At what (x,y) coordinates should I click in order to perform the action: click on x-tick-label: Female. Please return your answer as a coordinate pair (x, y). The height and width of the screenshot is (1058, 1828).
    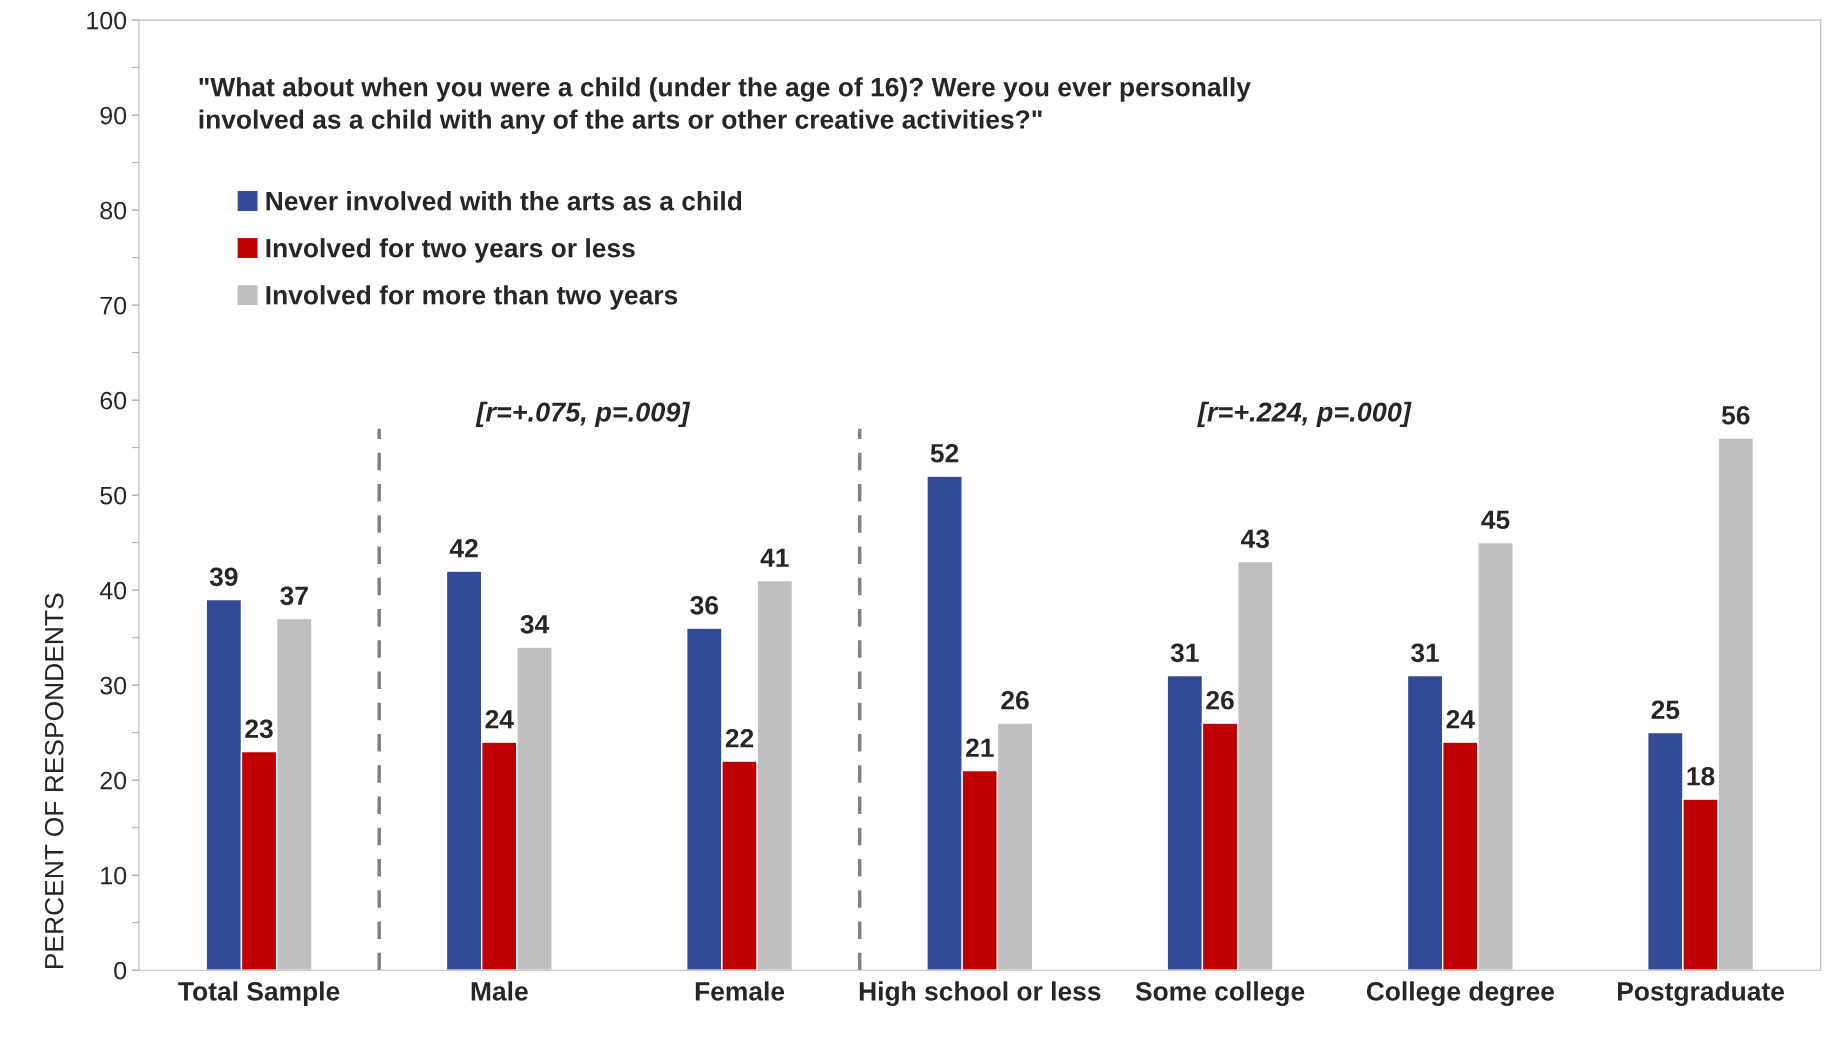
    Looking at the image, I should click on (740, 991).